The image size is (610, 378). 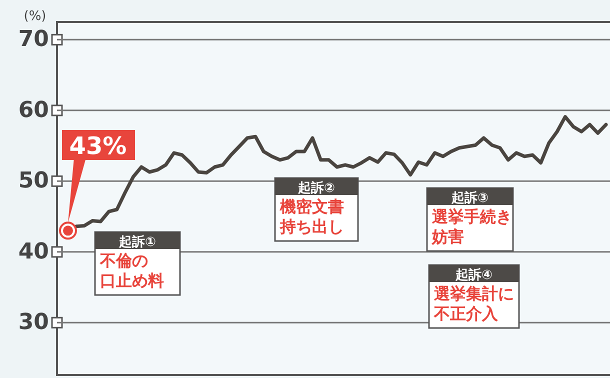 I want to click on annotation: 起訴②, so click(x=316, y=188).